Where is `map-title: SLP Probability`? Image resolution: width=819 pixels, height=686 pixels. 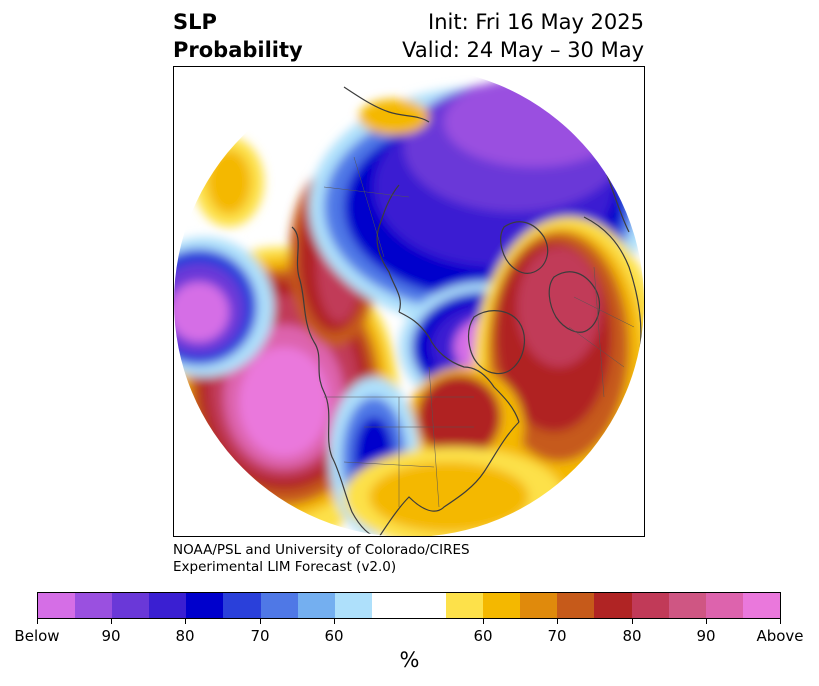
map-title: SLP Probability is located at coordinates (238, 36).